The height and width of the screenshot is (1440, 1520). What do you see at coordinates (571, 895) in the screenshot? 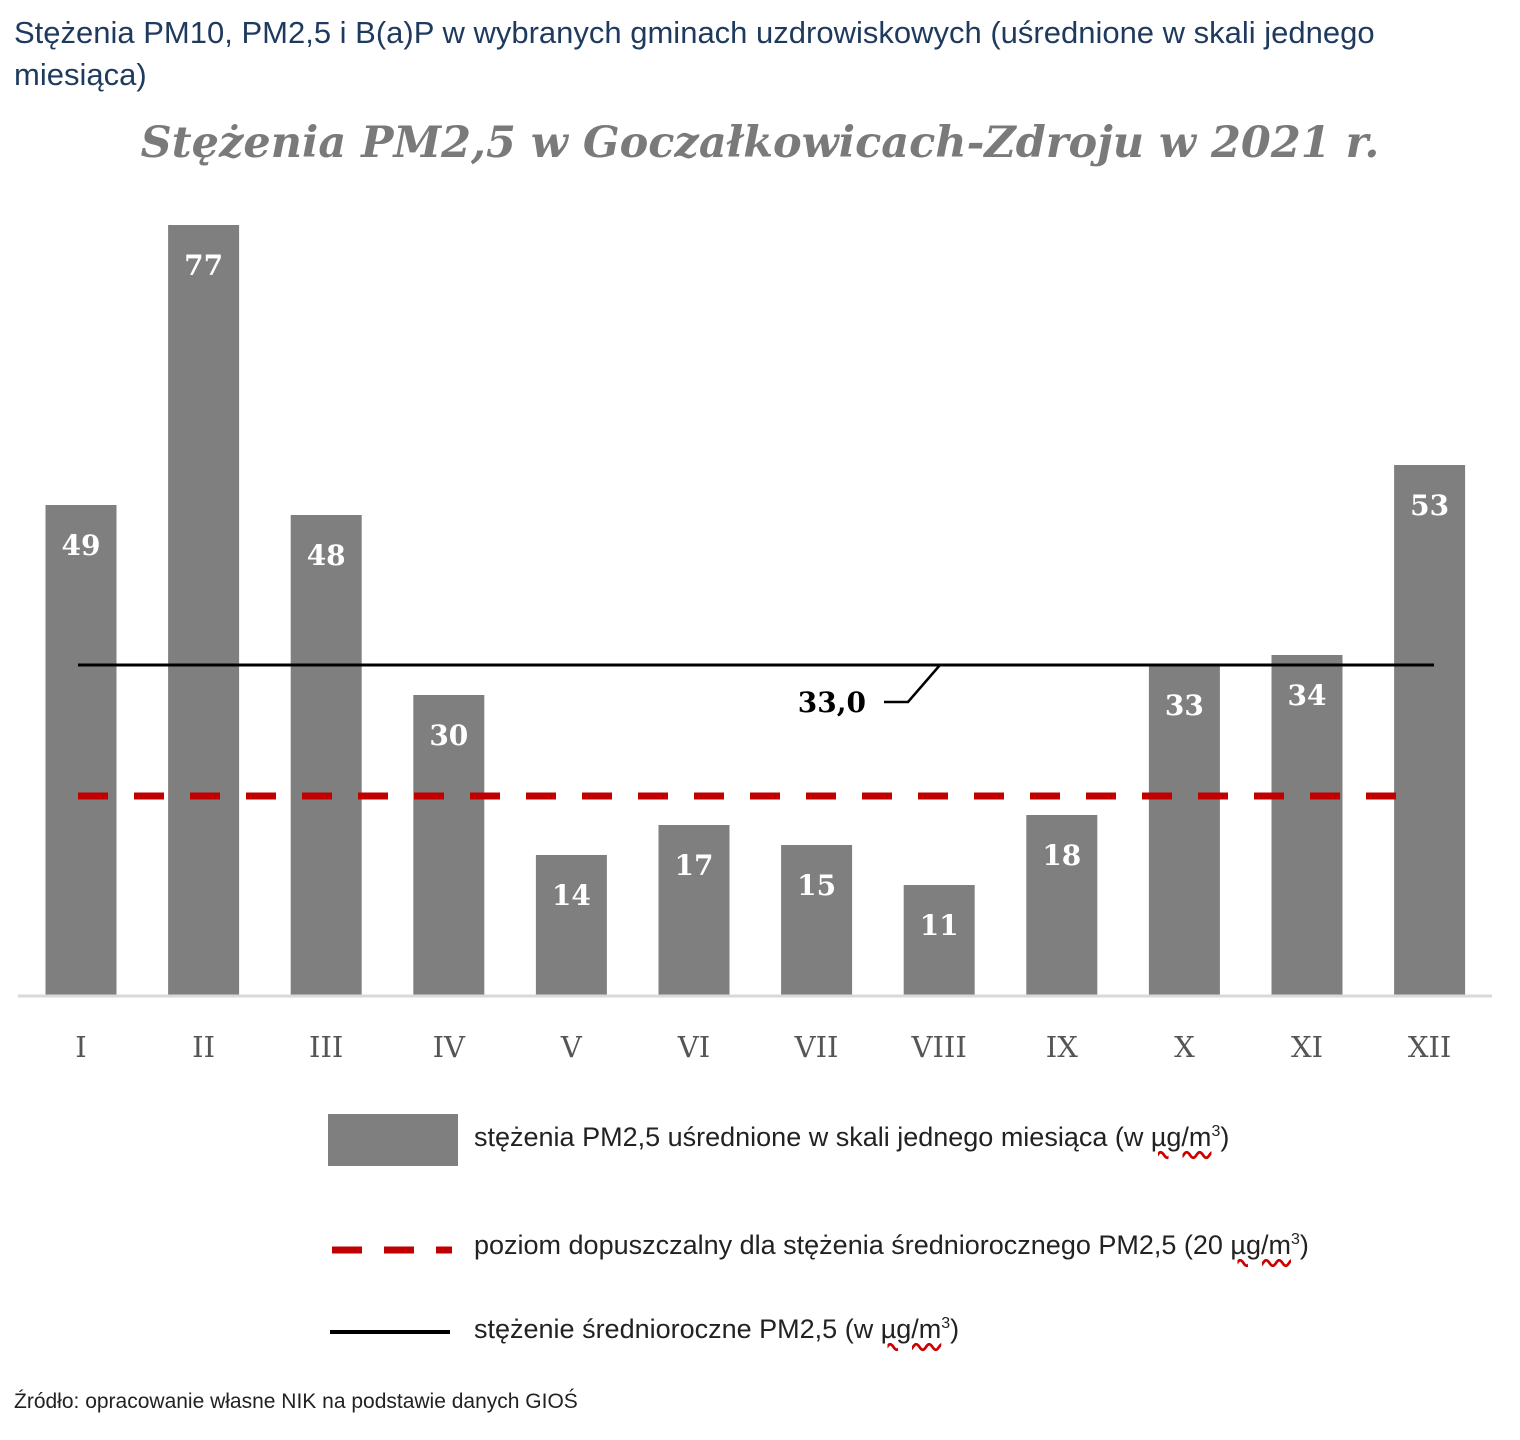
I see `bar-value-label-V: 14` at bounding box center [571, 895].